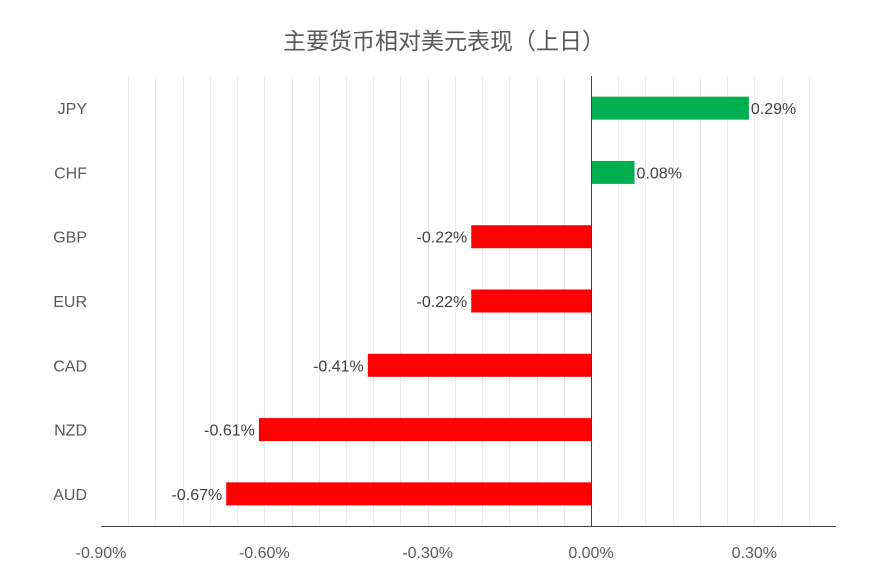  Describe the element at coordinates (590, 553) in the screenshot. I see `x-tick-label: 0.00%` at that location.